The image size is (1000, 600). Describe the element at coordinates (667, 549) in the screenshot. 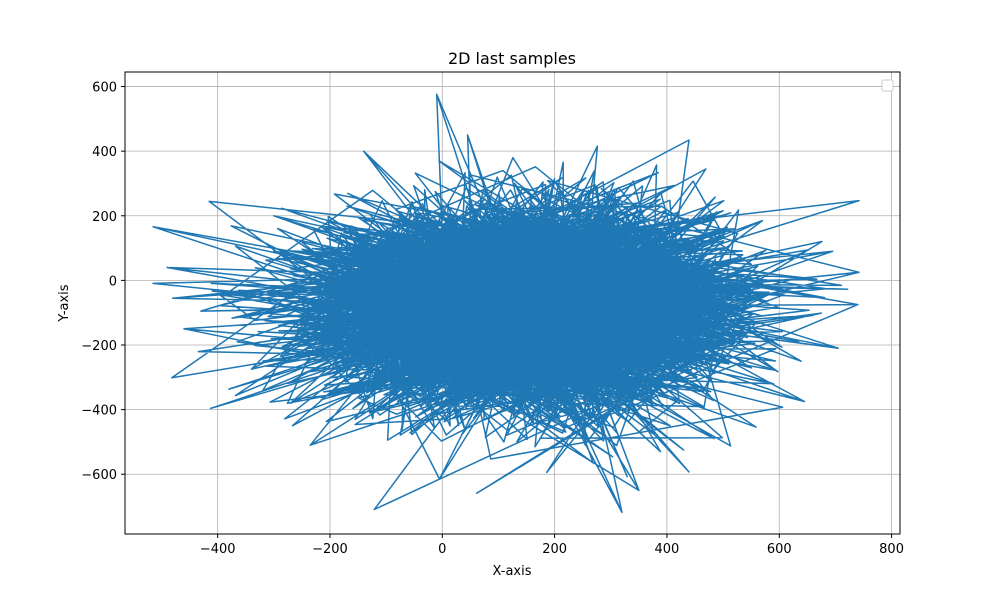

I see `x-tick-label: 400` at that location.